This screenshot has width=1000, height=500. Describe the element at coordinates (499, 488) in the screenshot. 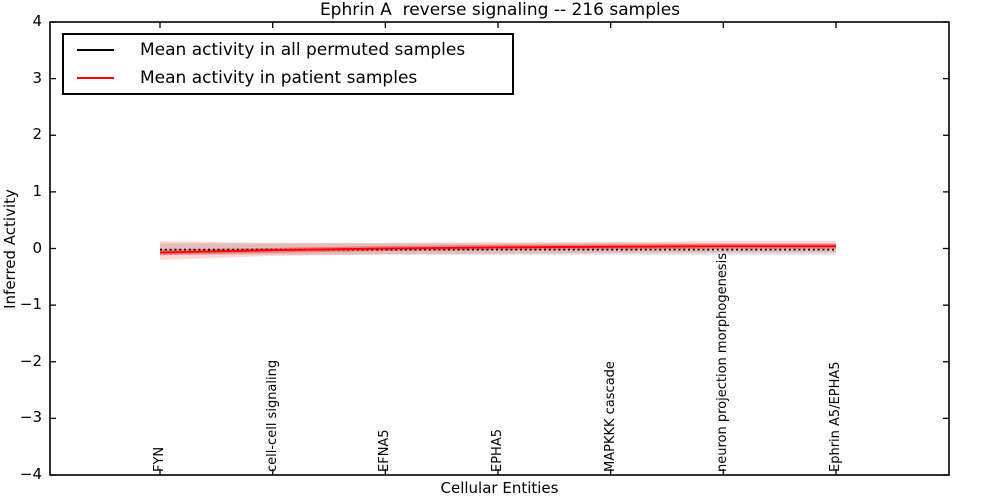

I see `x-axis-label: Cellular Entities` at that location.